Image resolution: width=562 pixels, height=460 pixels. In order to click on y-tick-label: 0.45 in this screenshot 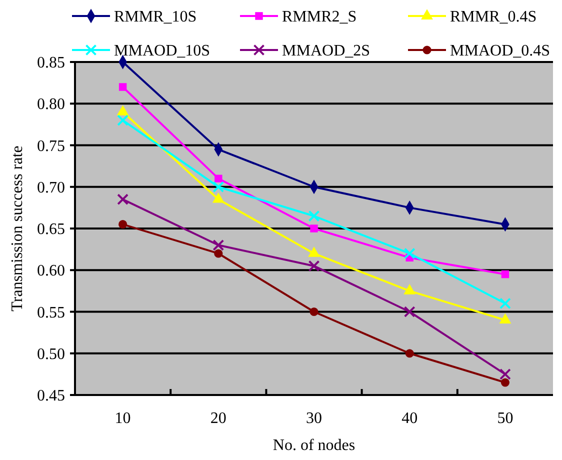, I will do `click(51, 396)`.